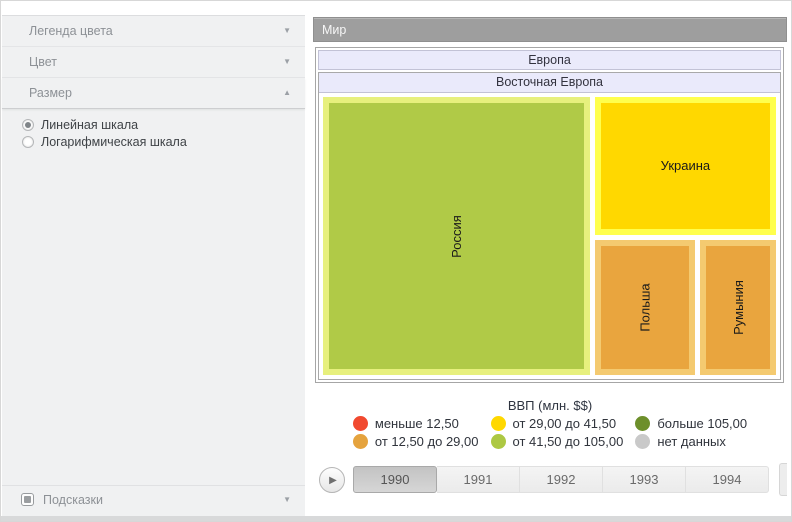  Describe the element at coordinates (550, 29) in the screenshot. I see `treemap-root-header: Мир` at that location.